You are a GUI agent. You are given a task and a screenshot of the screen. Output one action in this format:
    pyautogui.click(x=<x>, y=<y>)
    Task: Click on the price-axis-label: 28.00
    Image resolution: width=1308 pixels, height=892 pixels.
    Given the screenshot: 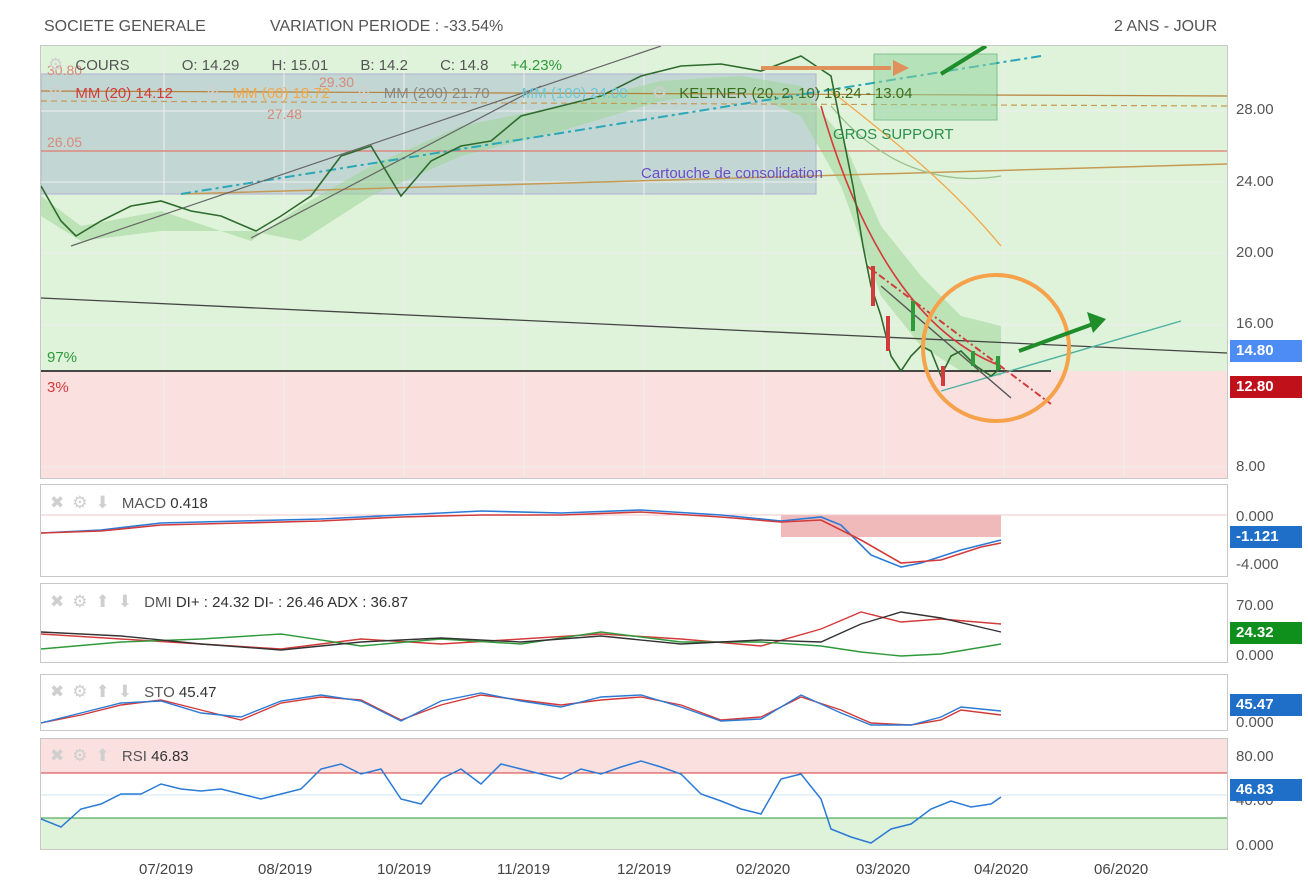 What is the action you would take?
    pyautogui.click(x=1255, y=109)
    